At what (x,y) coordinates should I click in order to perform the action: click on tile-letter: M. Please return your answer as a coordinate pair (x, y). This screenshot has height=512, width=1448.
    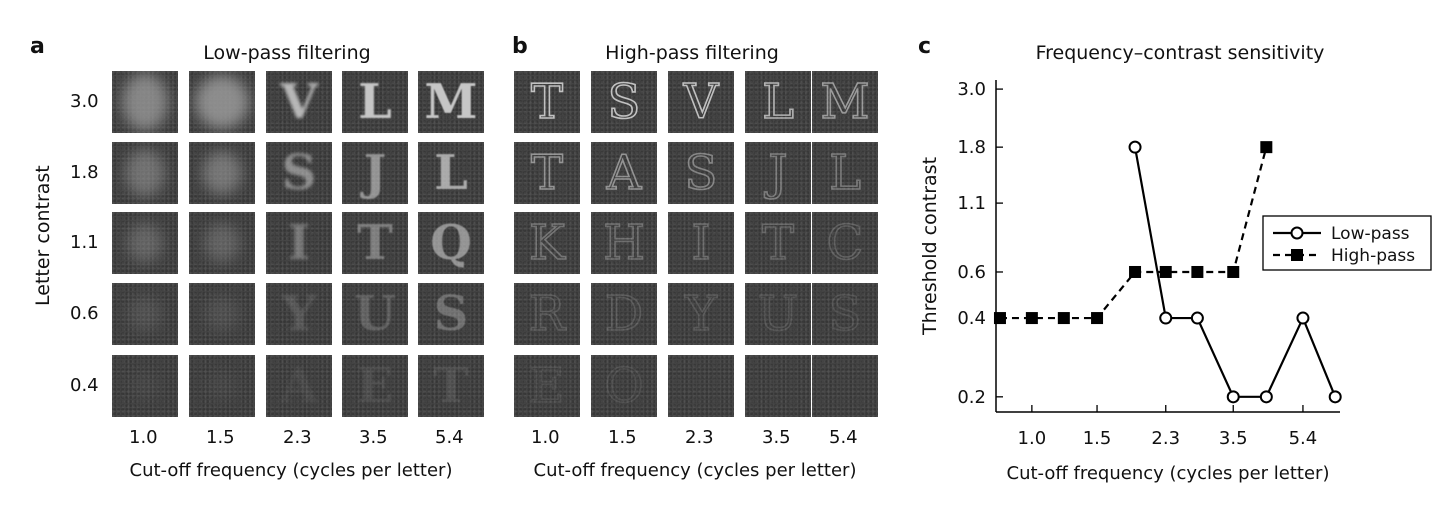
    Looking at the image, I should click on (451, 102).